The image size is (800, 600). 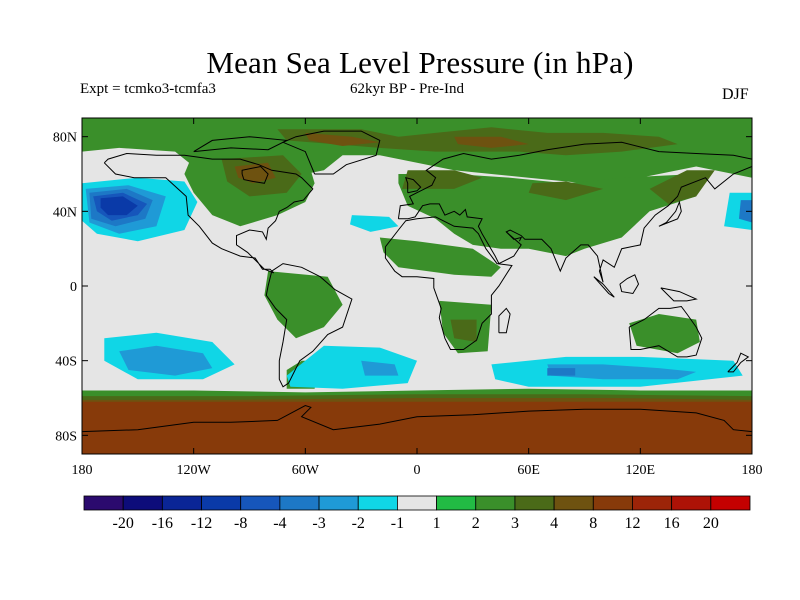 I want to click on coastline-arctic-islands, so click(x=241, y=144).